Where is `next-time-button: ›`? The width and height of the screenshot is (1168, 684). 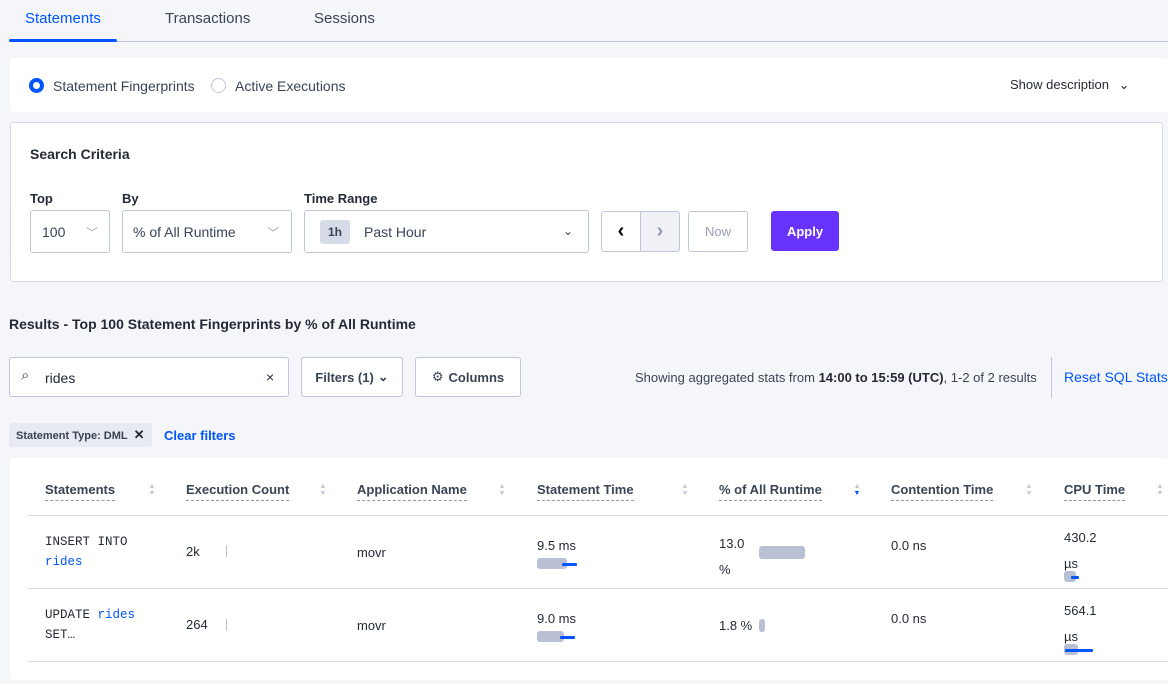
next-time-button: › is located at coordinates (660, 231).